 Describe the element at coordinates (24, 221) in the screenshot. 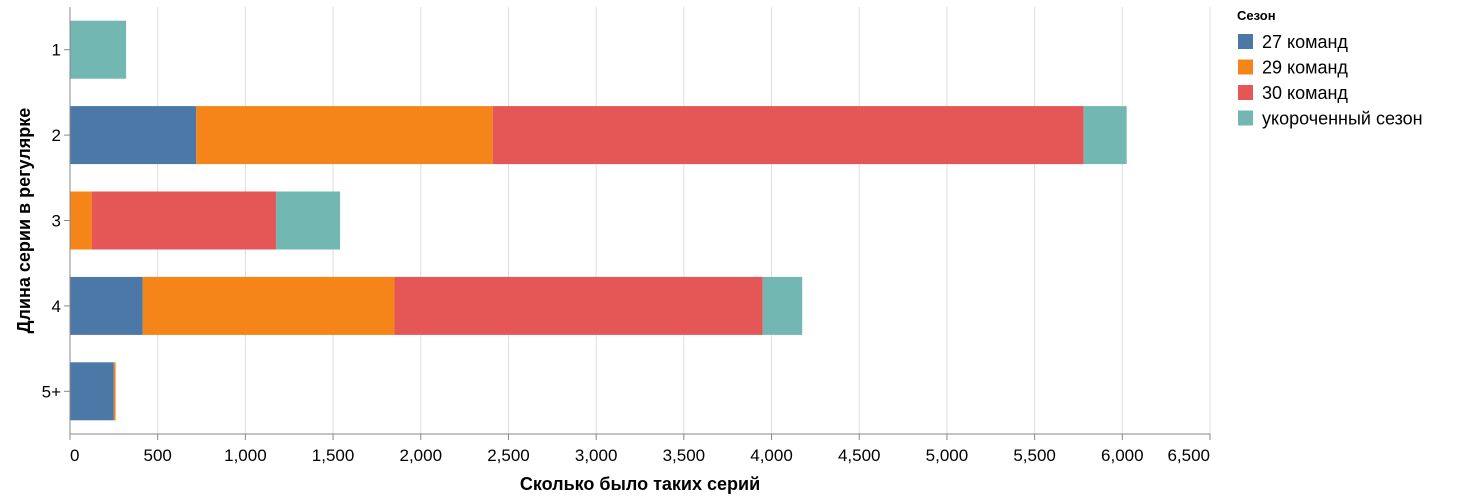

I see `y-axis-title: Длина серии в регулярке` at that location.